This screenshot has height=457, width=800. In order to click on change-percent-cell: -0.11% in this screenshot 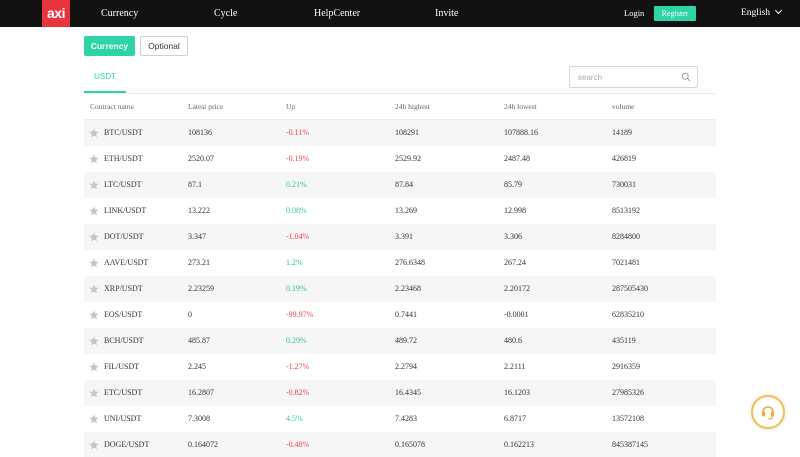, I will do `click(298, 132)`.